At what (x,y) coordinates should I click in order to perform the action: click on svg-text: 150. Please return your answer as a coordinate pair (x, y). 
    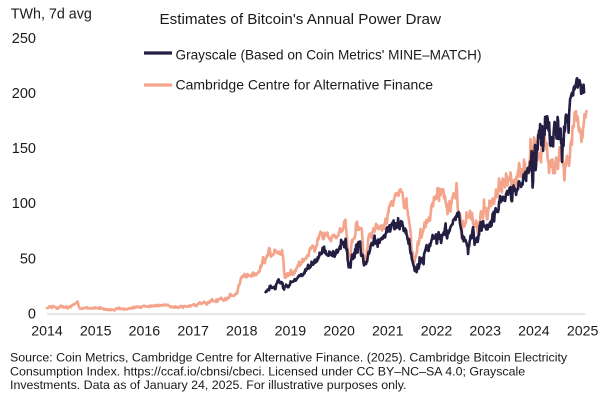
    Looking at the image, I should click on (24, 149).